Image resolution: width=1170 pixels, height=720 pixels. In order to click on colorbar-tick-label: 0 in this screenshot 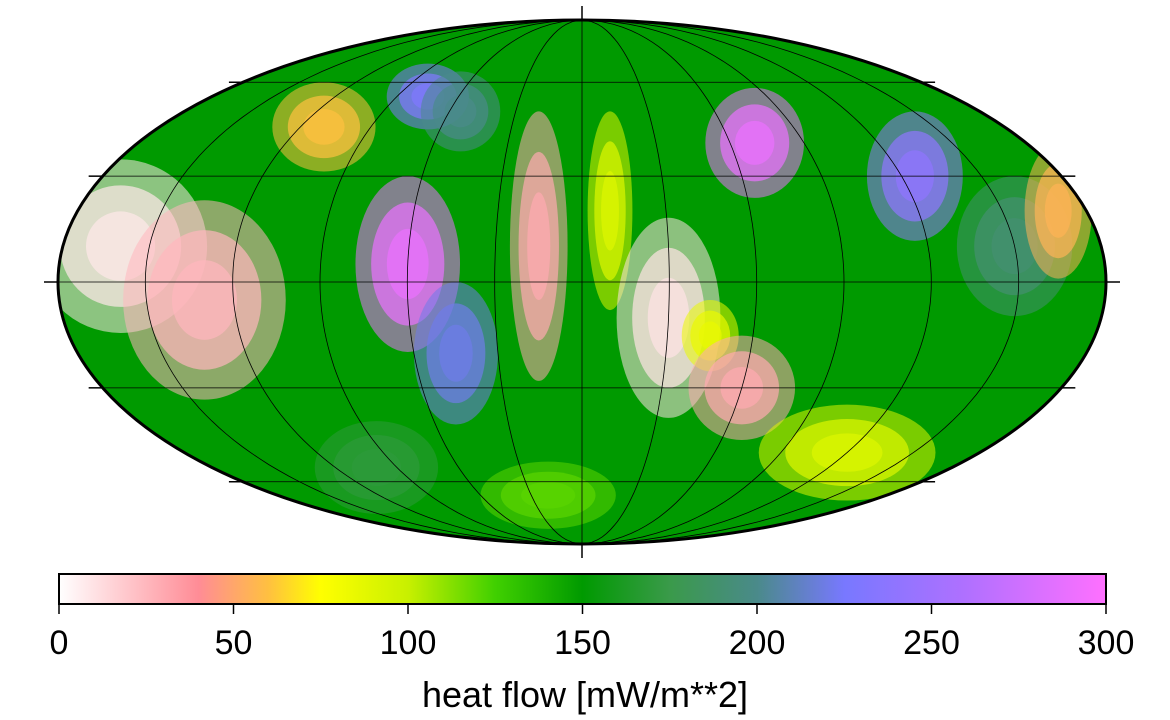, I will do `click(59, 643)`.